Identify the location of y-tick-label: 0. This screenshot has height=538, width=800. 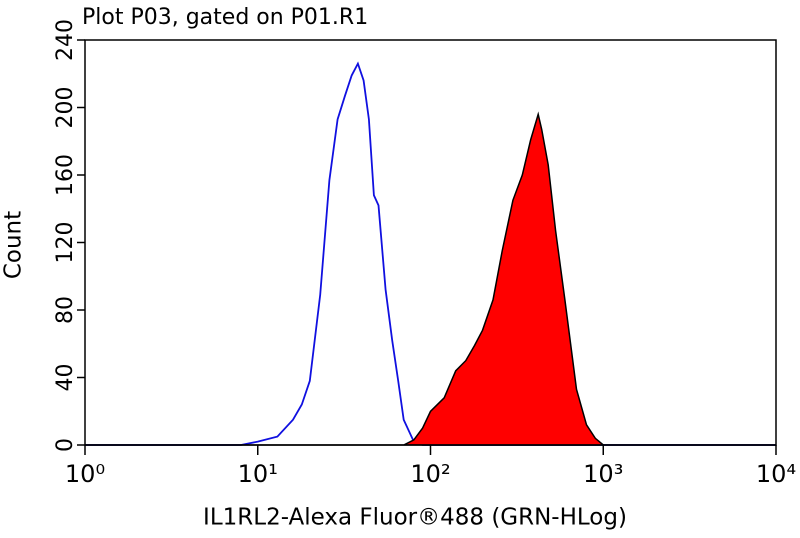
(65, 445).